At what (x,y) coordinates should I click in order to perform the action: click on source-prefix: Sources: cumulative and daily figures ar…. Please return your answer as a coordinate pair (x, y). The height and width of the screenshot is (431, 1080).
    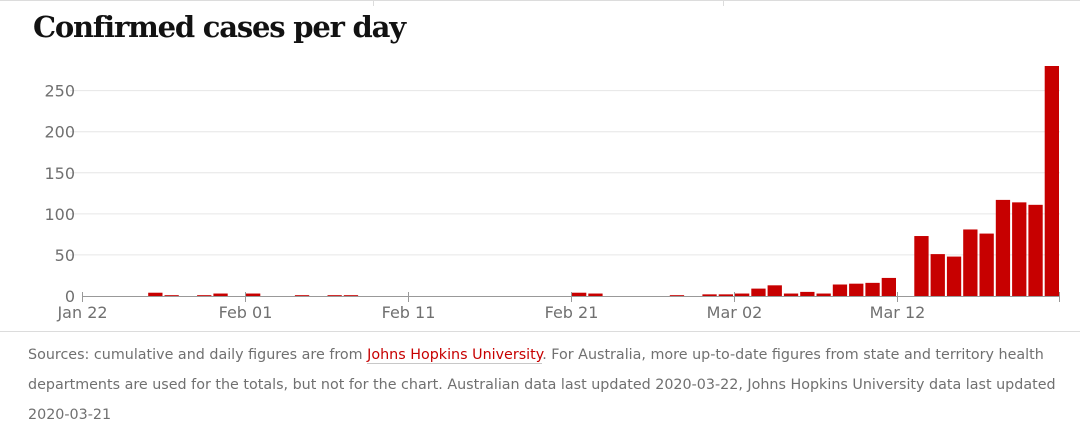
    Looking at the image, I should click on (198, 355).